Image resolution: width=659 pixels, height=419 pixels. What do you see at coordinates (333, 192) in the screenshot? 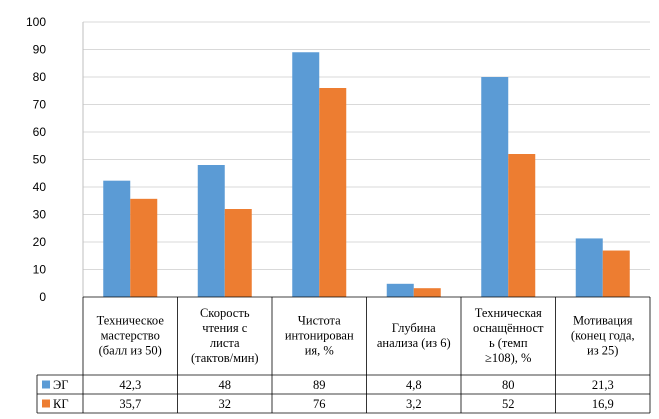
I see `bar-КГ-3` at bounding box center [333, 192].